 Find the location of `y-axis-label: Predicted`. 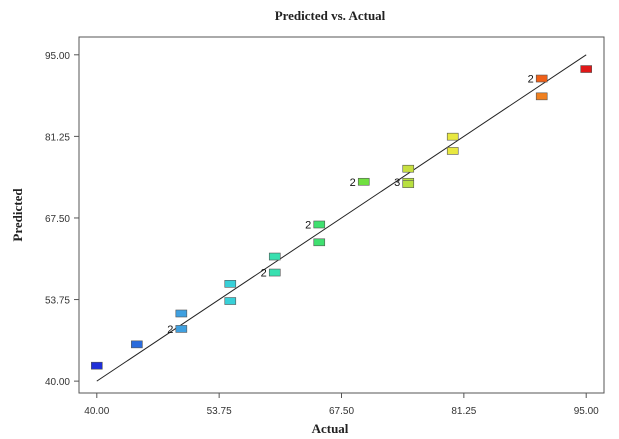

y-axis-label: Predicted is located at coordinates (17, 215).